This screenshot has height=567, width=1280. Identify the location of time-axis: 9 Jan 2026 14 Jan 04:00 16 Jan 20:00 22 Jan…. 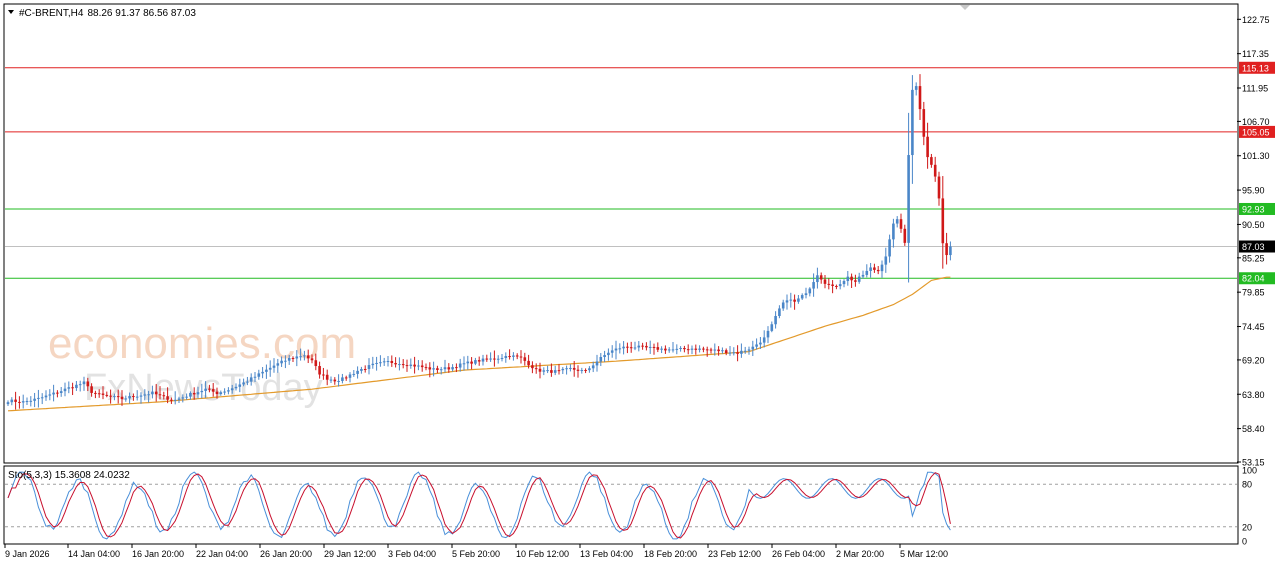
(476, 551).